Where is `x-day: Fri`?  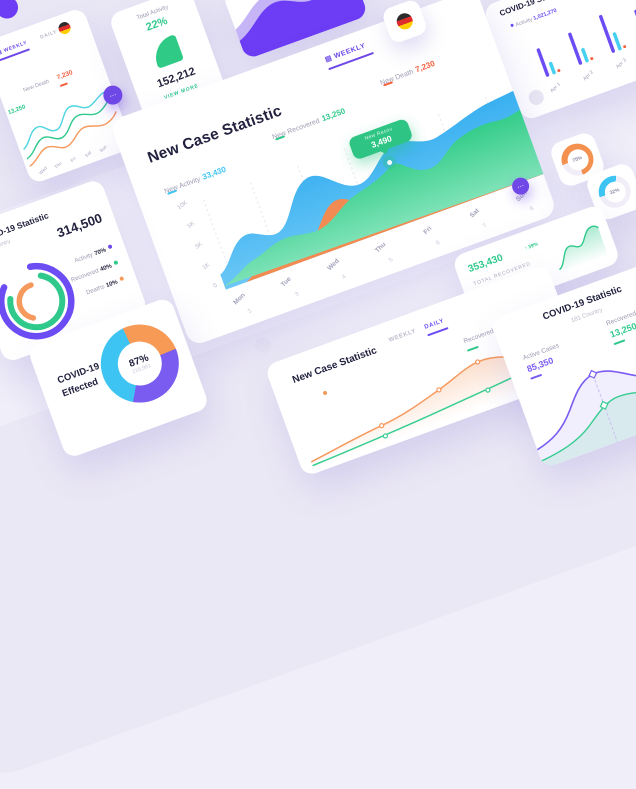 x-day: Fri is located at coordinates (428, 230).